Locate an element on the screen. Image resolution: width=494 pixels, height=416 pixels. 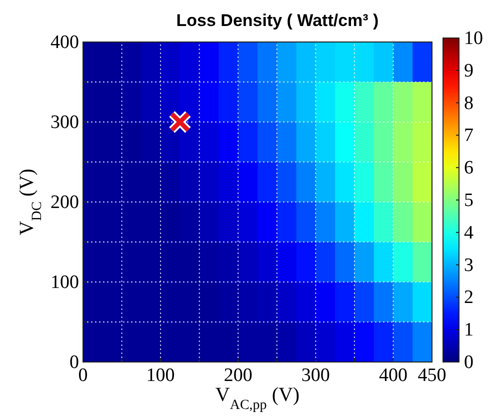
x-tick-label: 100 is located at coordinates (160, 375).